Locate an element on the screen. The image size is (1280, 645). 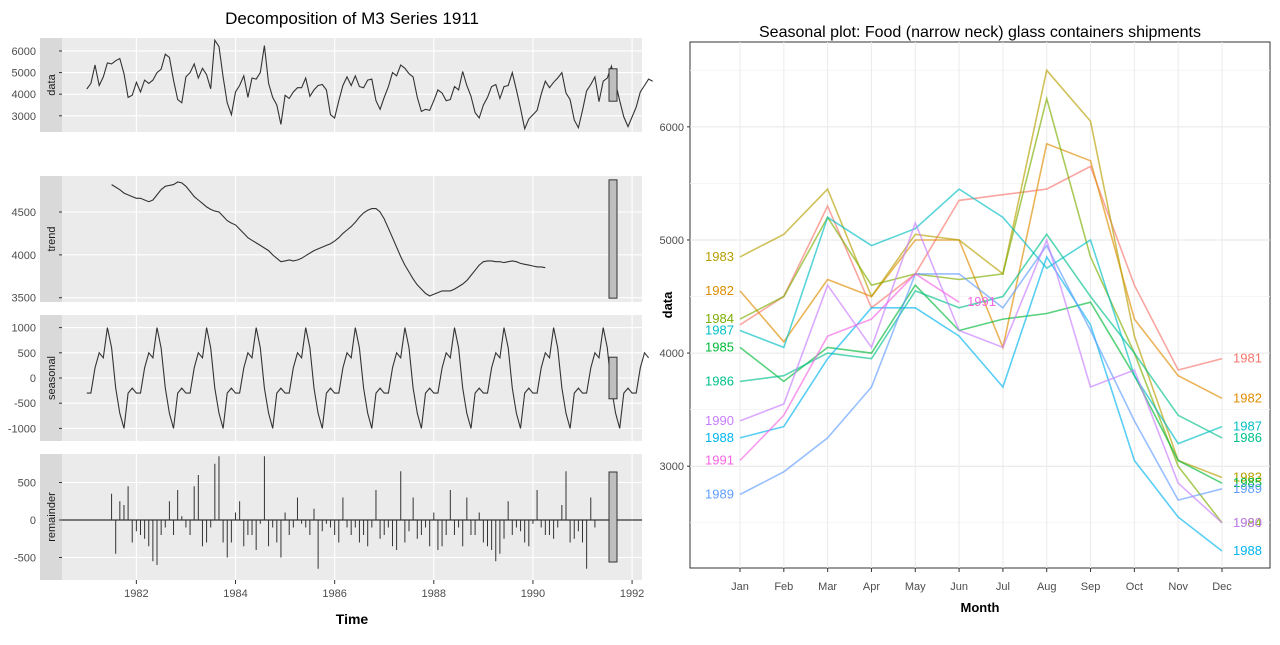
series-1991: 1991 1991 is located at coordinates (850, 370).